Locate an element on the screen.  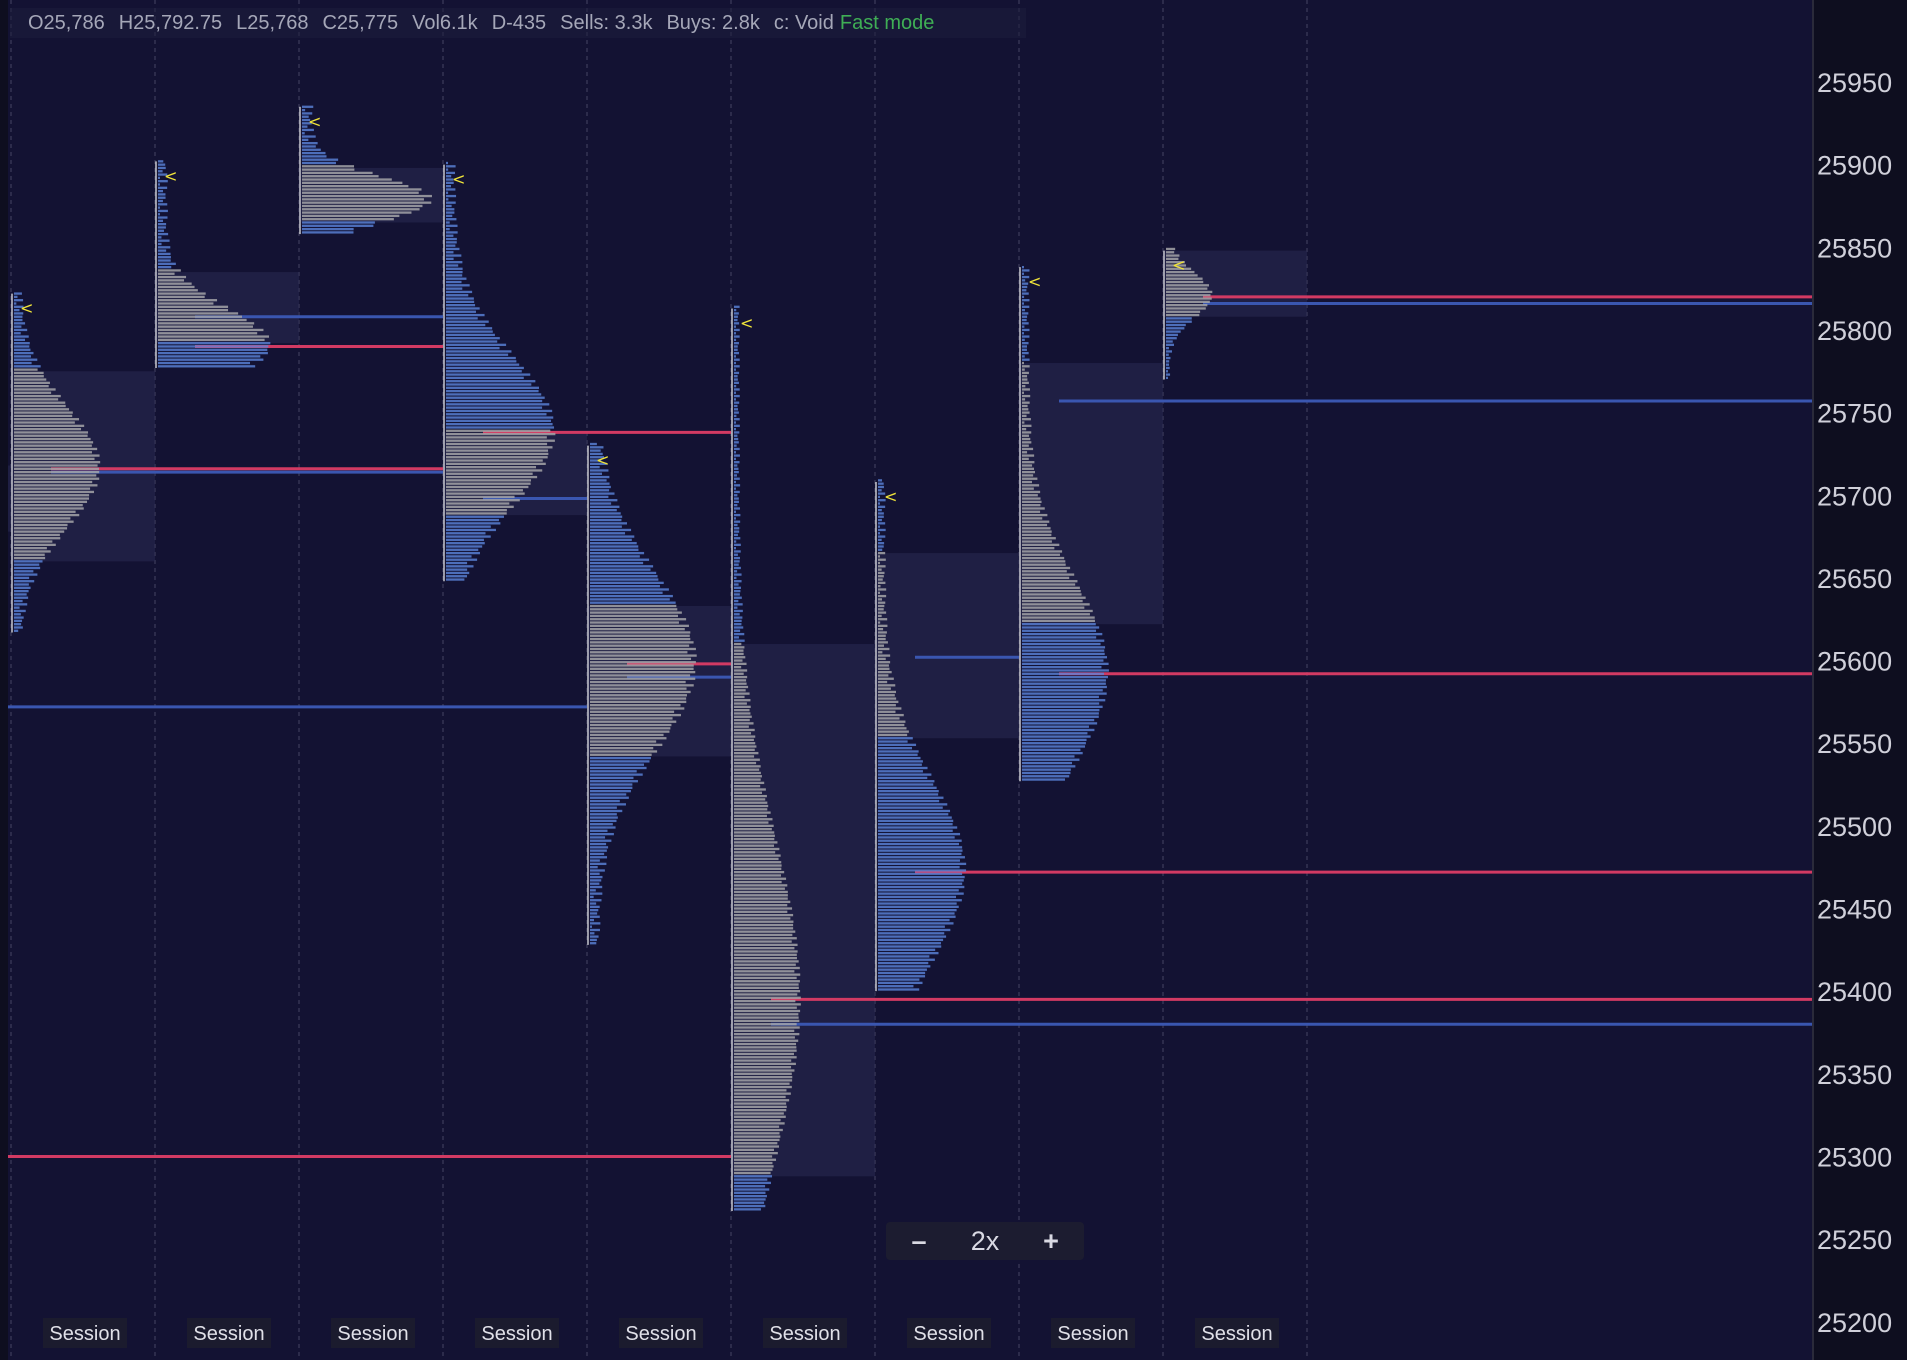
zoom-in-button: + is located at coordinates (1051, 1240).